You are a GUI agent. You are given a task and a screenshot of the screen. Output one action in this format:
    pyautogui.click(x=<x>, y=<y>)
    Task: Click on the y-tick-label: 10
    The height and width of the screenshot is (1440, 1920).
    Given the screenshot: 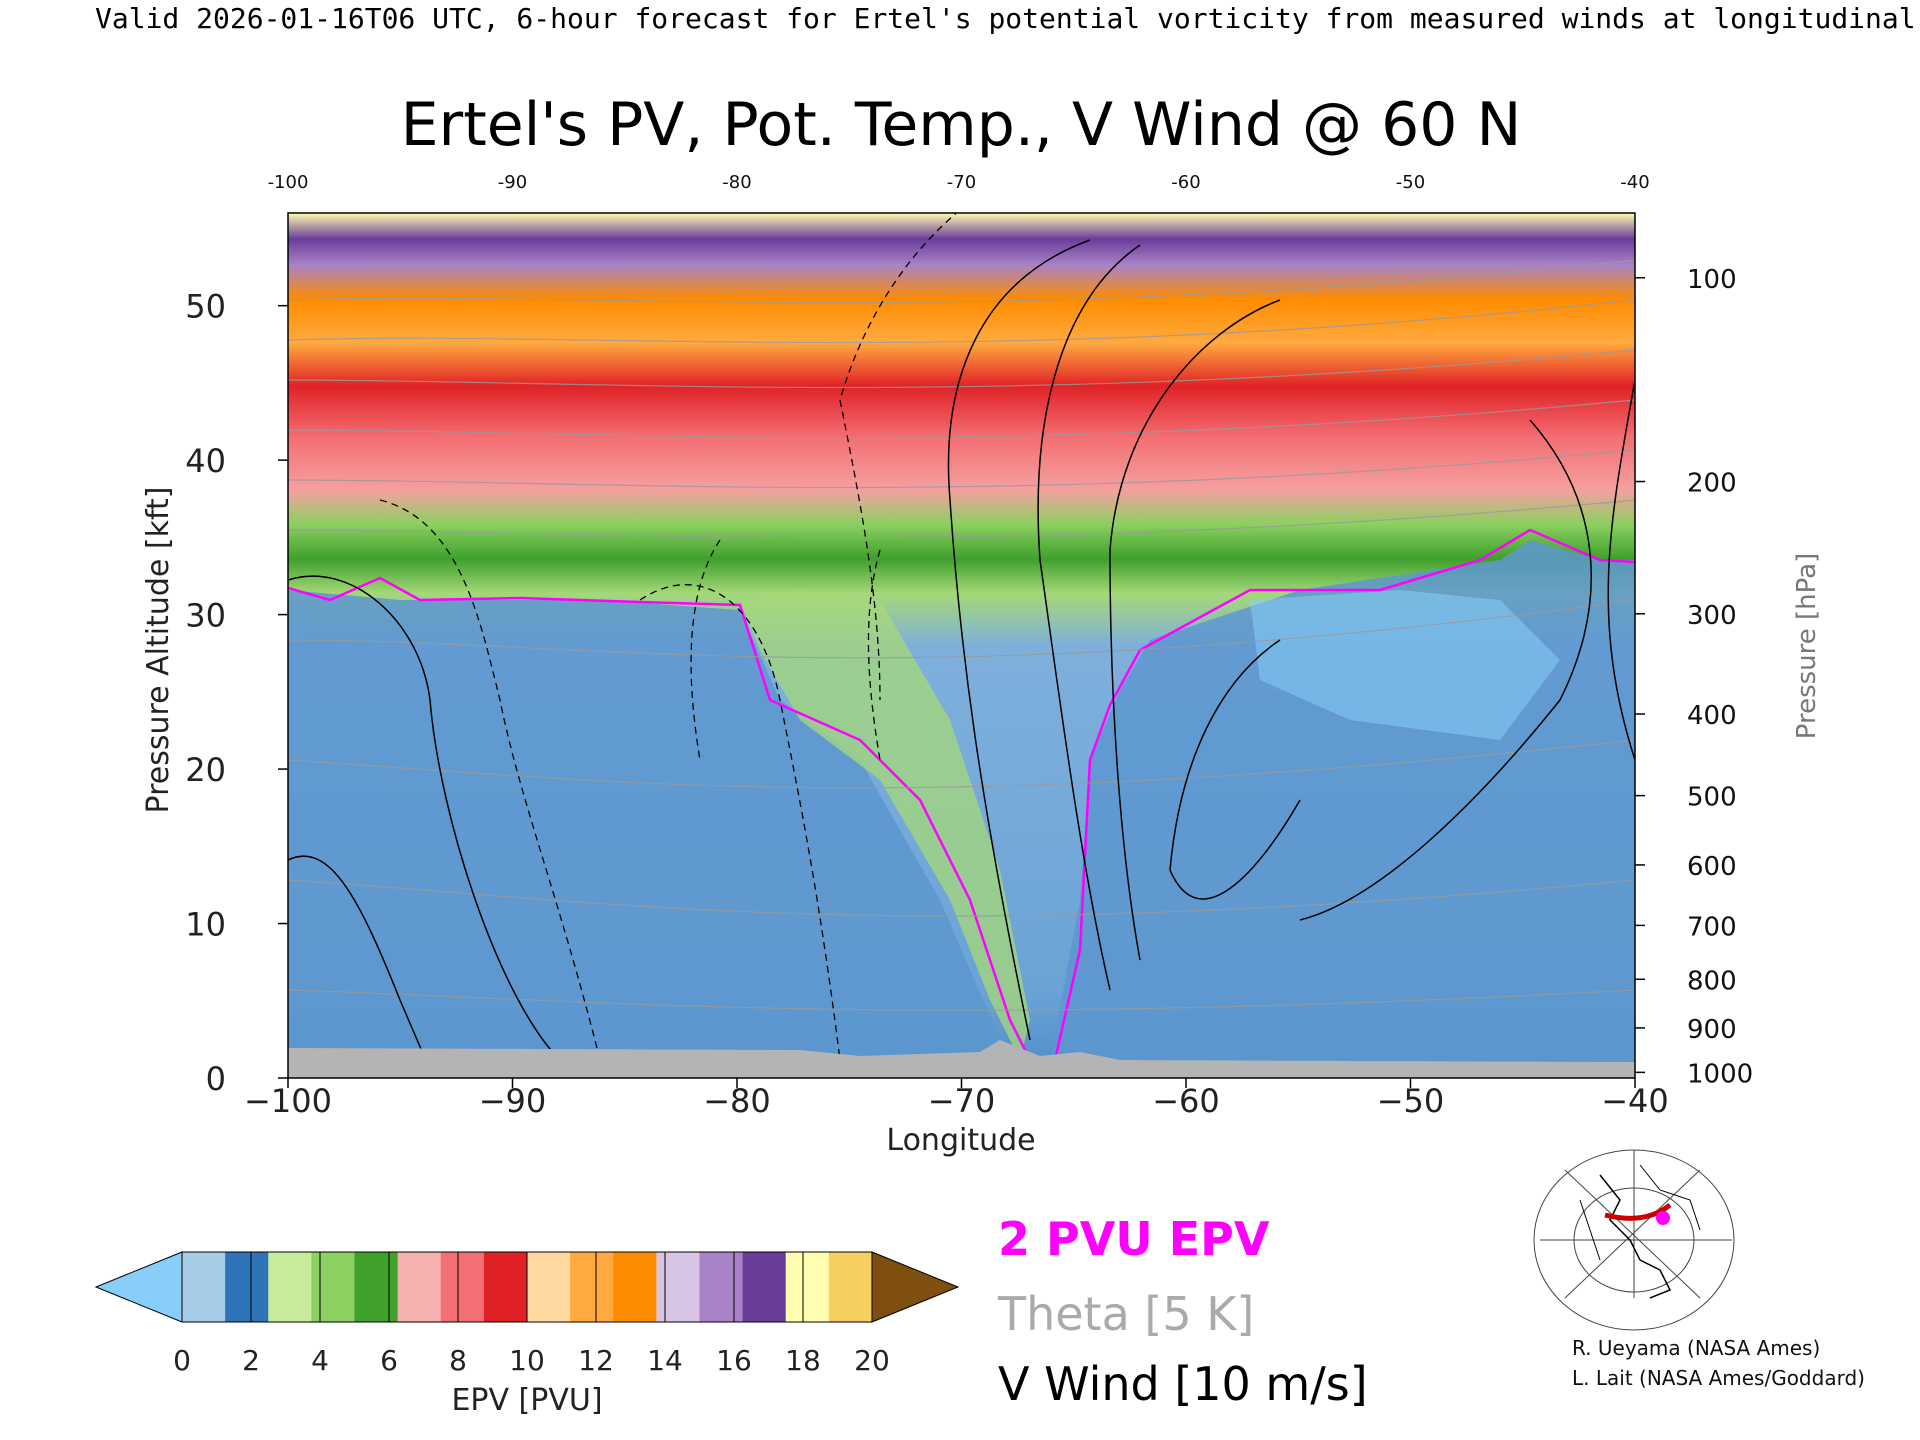 What is the action you would take?
    pyautogui.click(x=205, y=925)
    